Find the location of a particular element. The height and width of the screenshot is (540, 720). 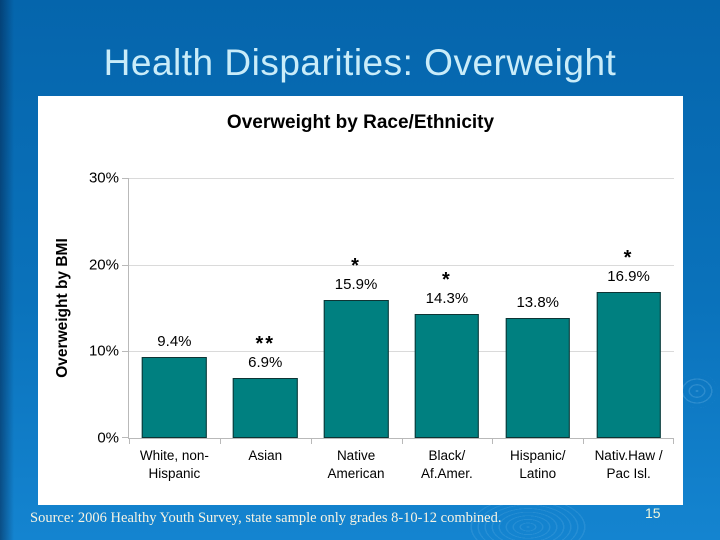

significance-asterisk: ** is located at coordinates (265, 344).